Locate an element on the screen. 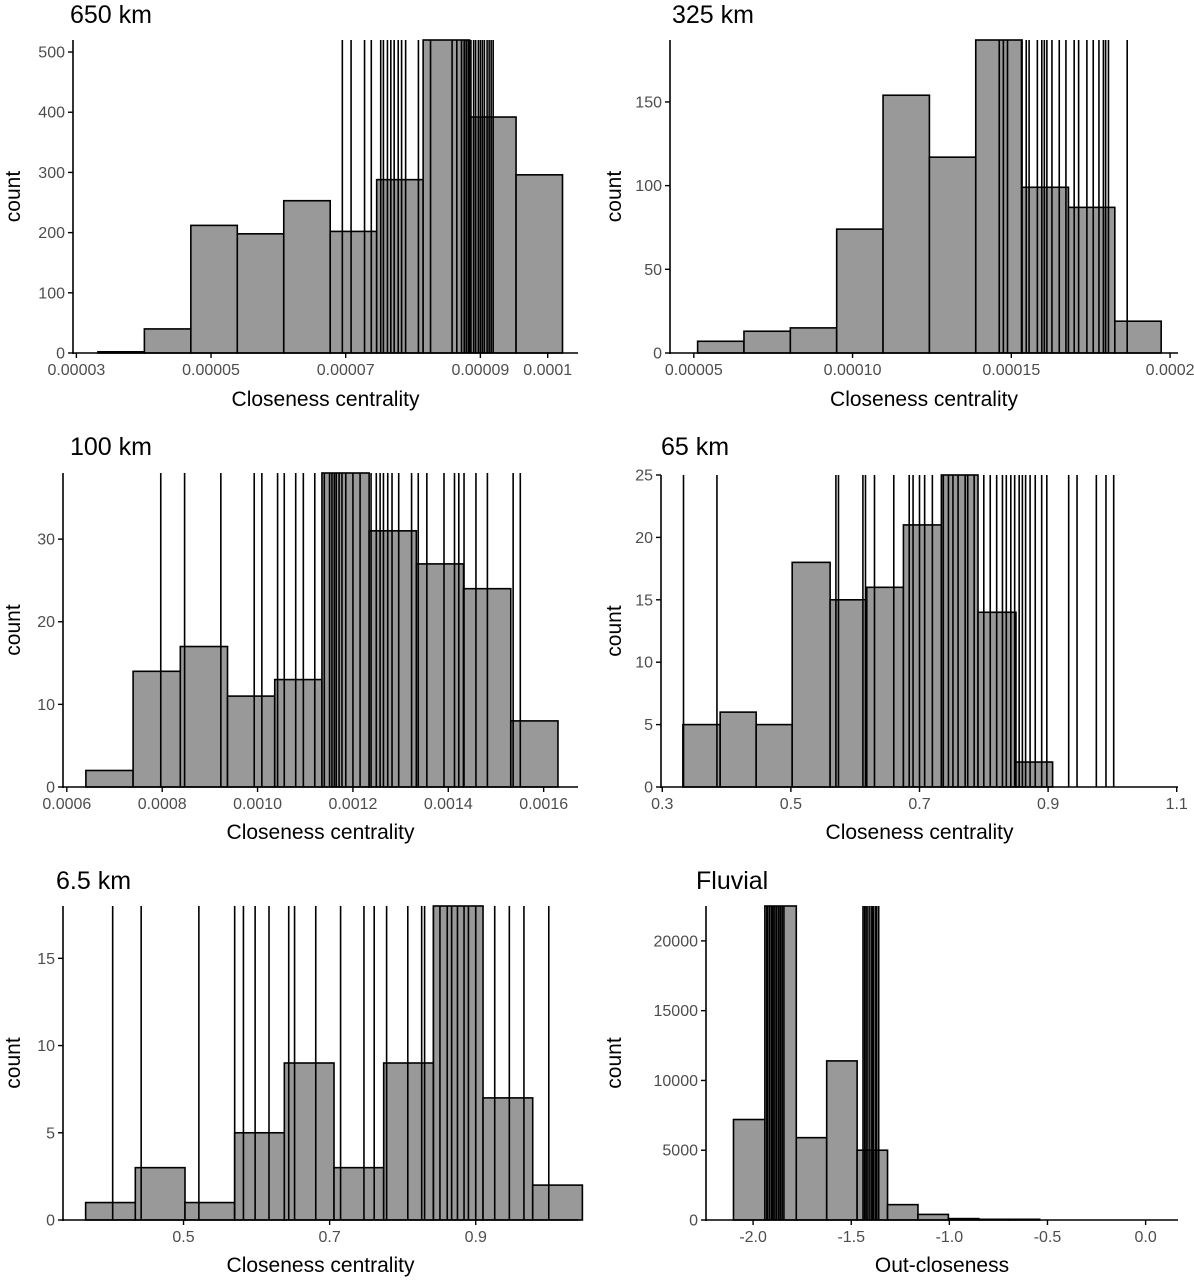 Image resolution: width=1194 pixels, height=1280 pixels. y-tick-label: 300 is located at coordinates (51, 173).